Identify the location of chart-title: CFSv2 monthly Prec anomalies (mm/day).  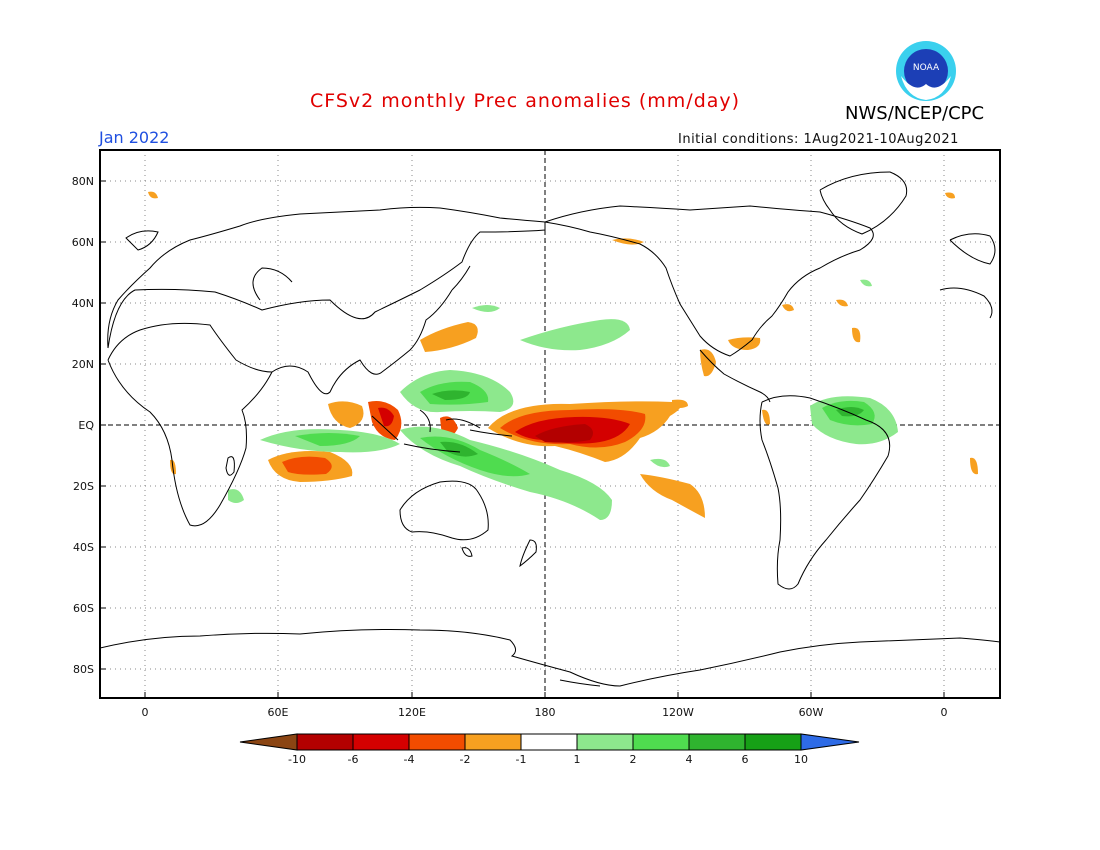
(525, 101).